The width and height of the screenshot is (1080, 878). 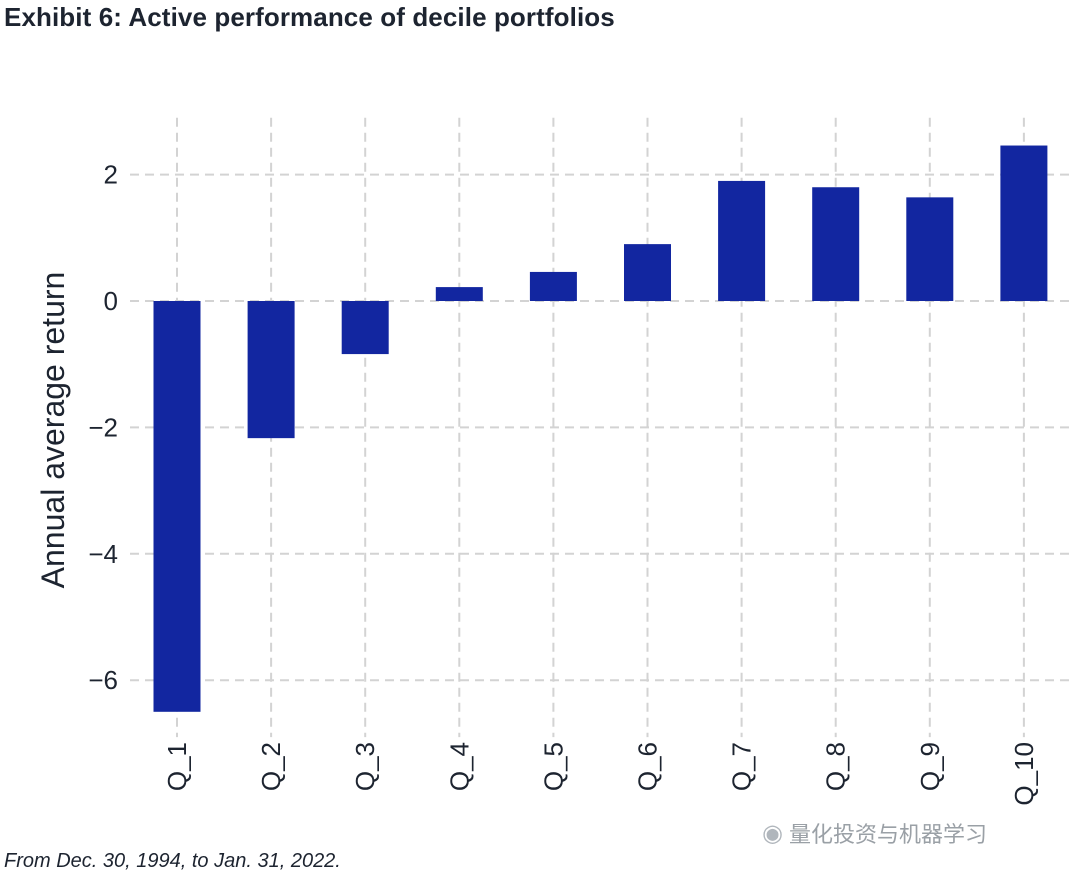 What do you see at coordinates (365, 766) in the screenshot?
I see `x-tick-label: Q_3` at bounding box center [365, 766].